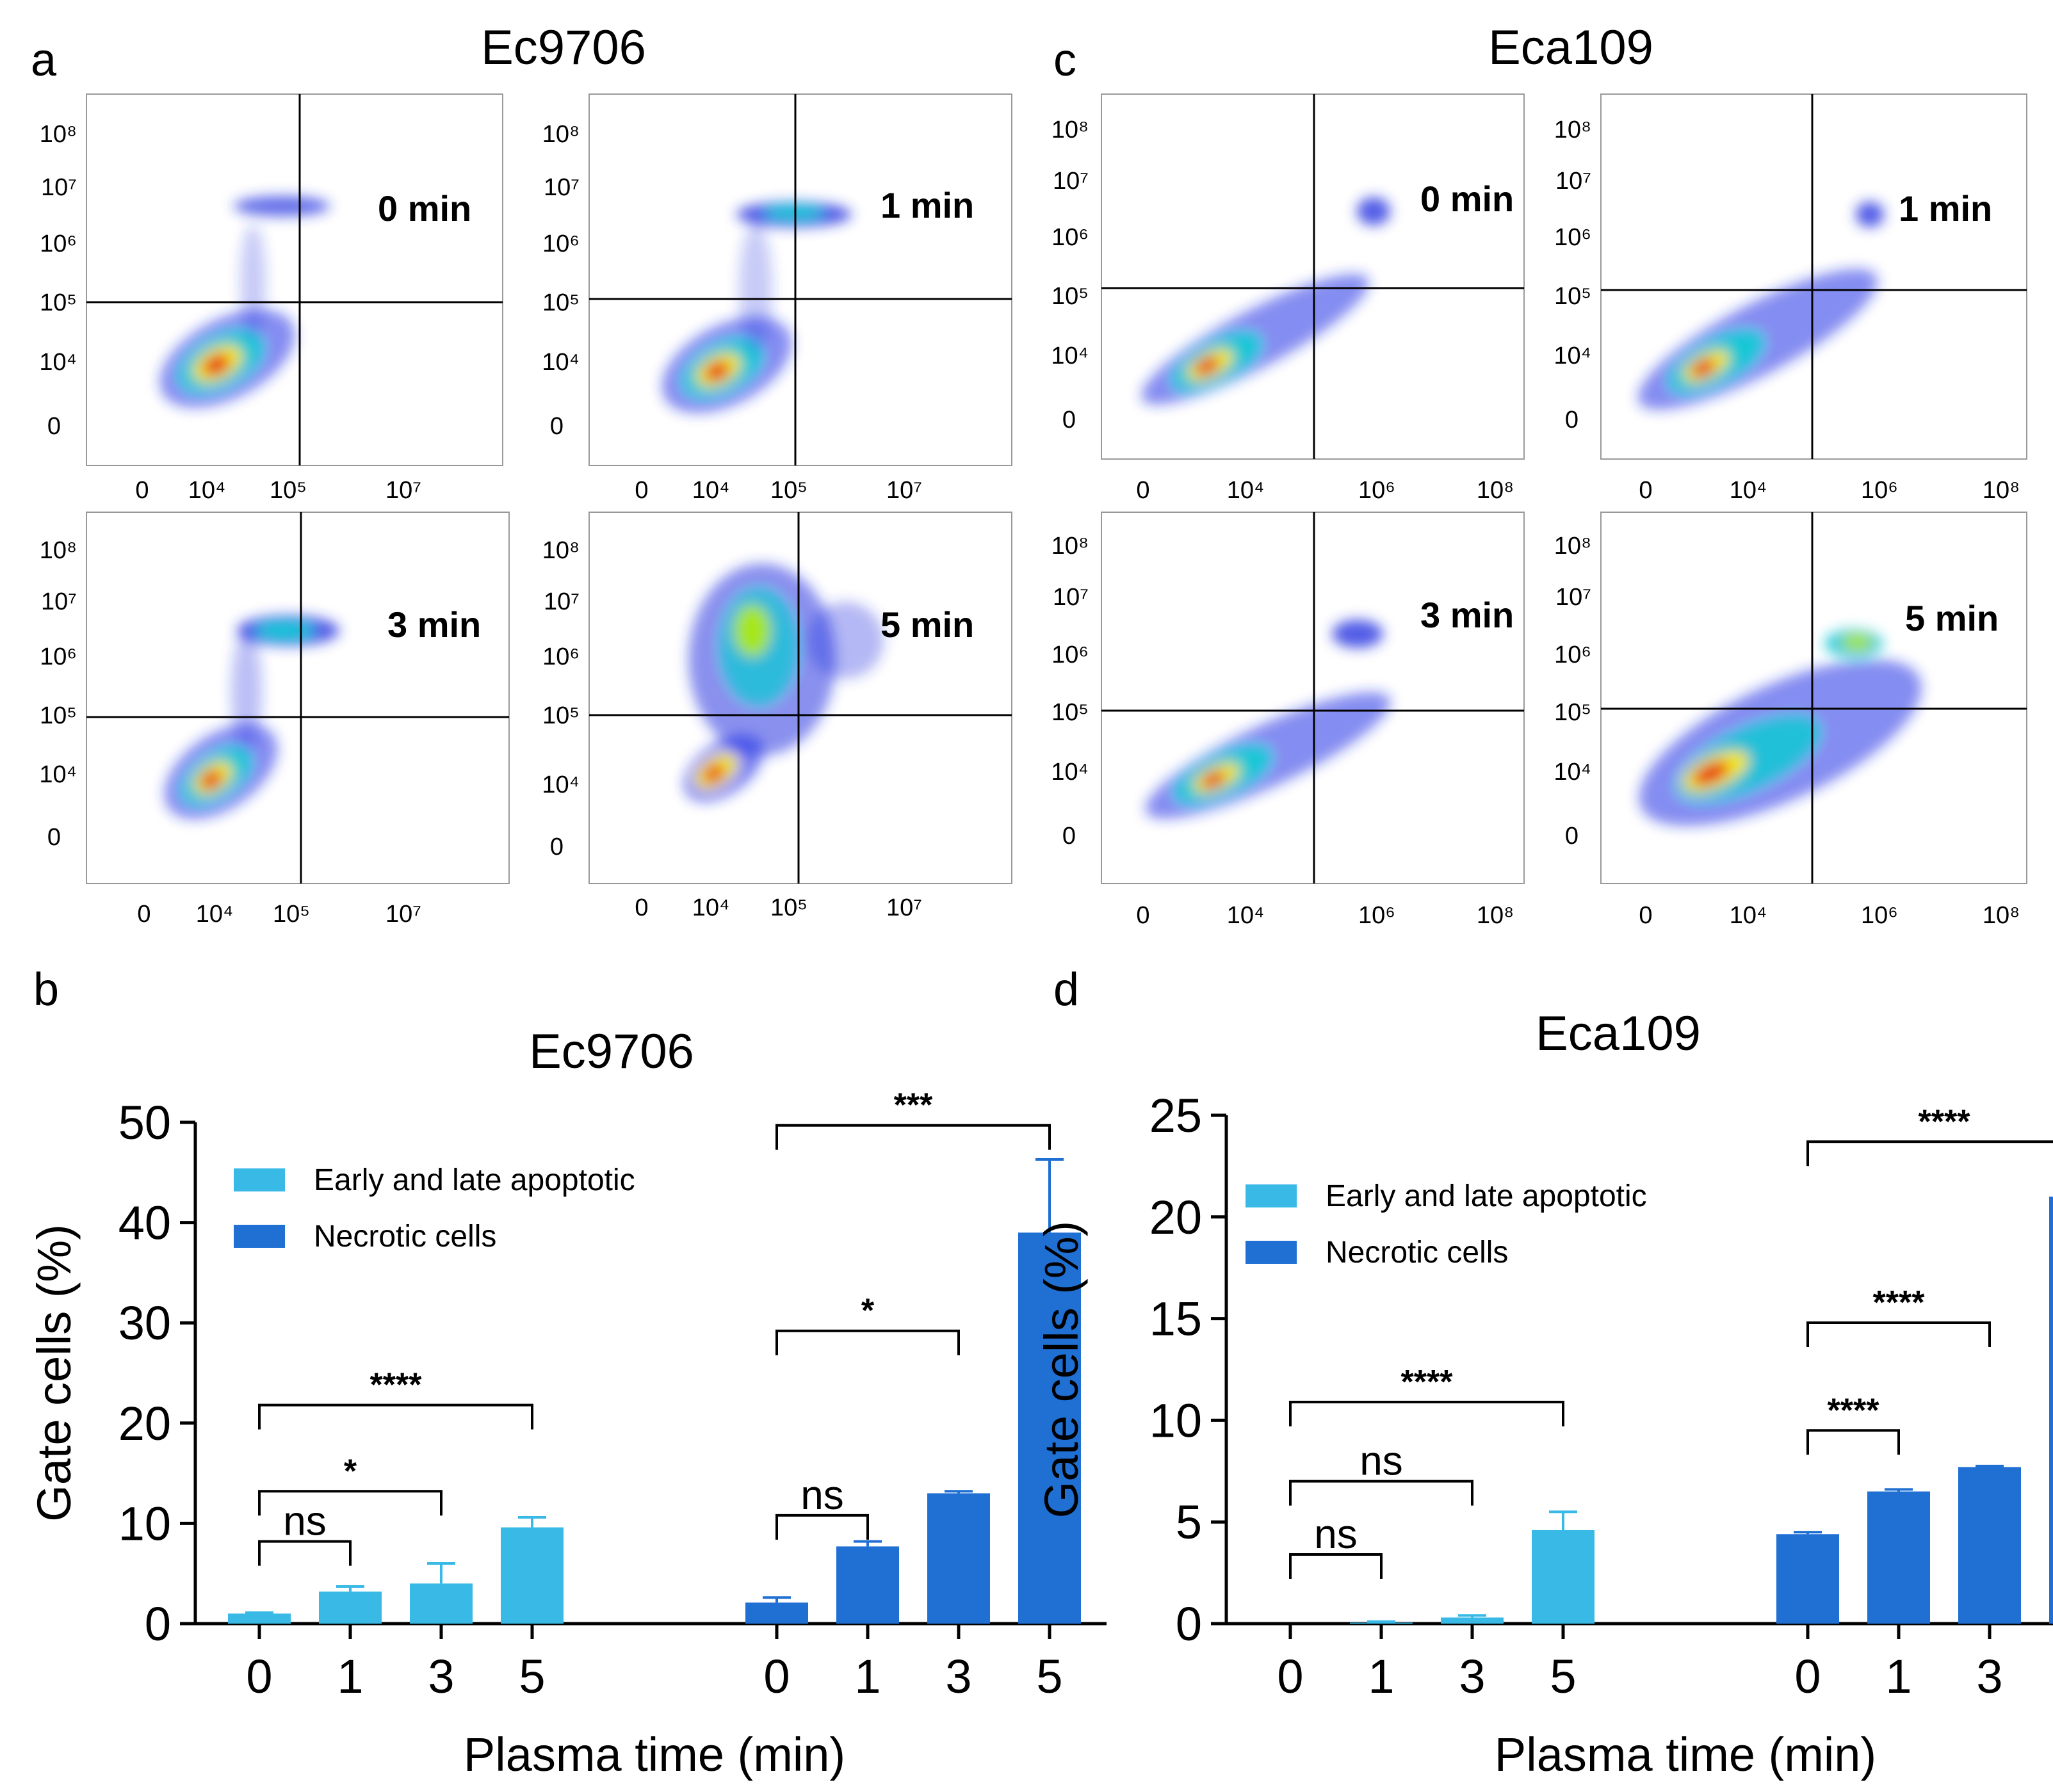 Image resolution: width=2053 pixels, height=1792 pixels. What do you see at coordinates (144, 1523) in the screenshot?
I see `y-tick-label: 10` at bounding box center [144, 1523].